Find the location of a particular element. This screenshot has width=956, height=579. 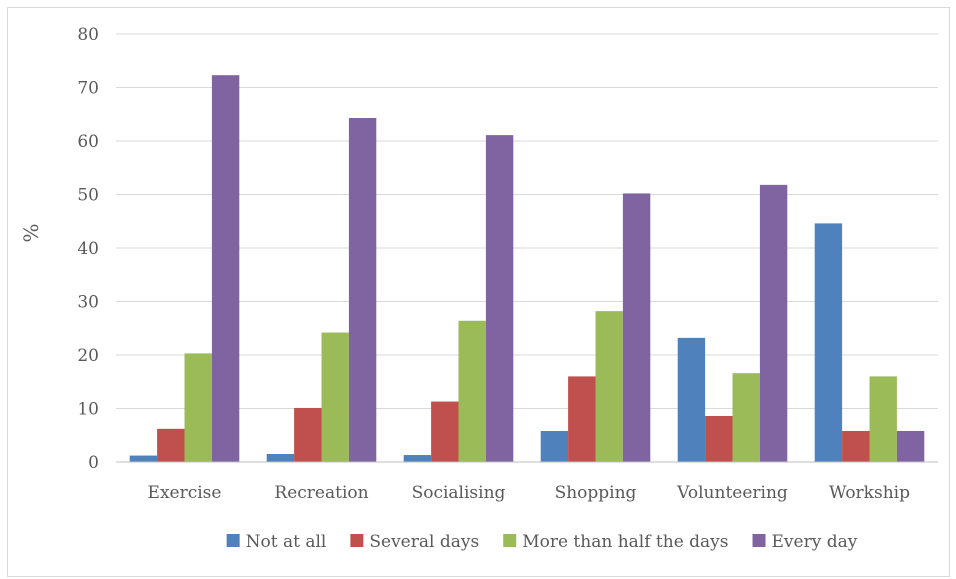

y-tick-label: 60 is located at coordinates (88, 142).